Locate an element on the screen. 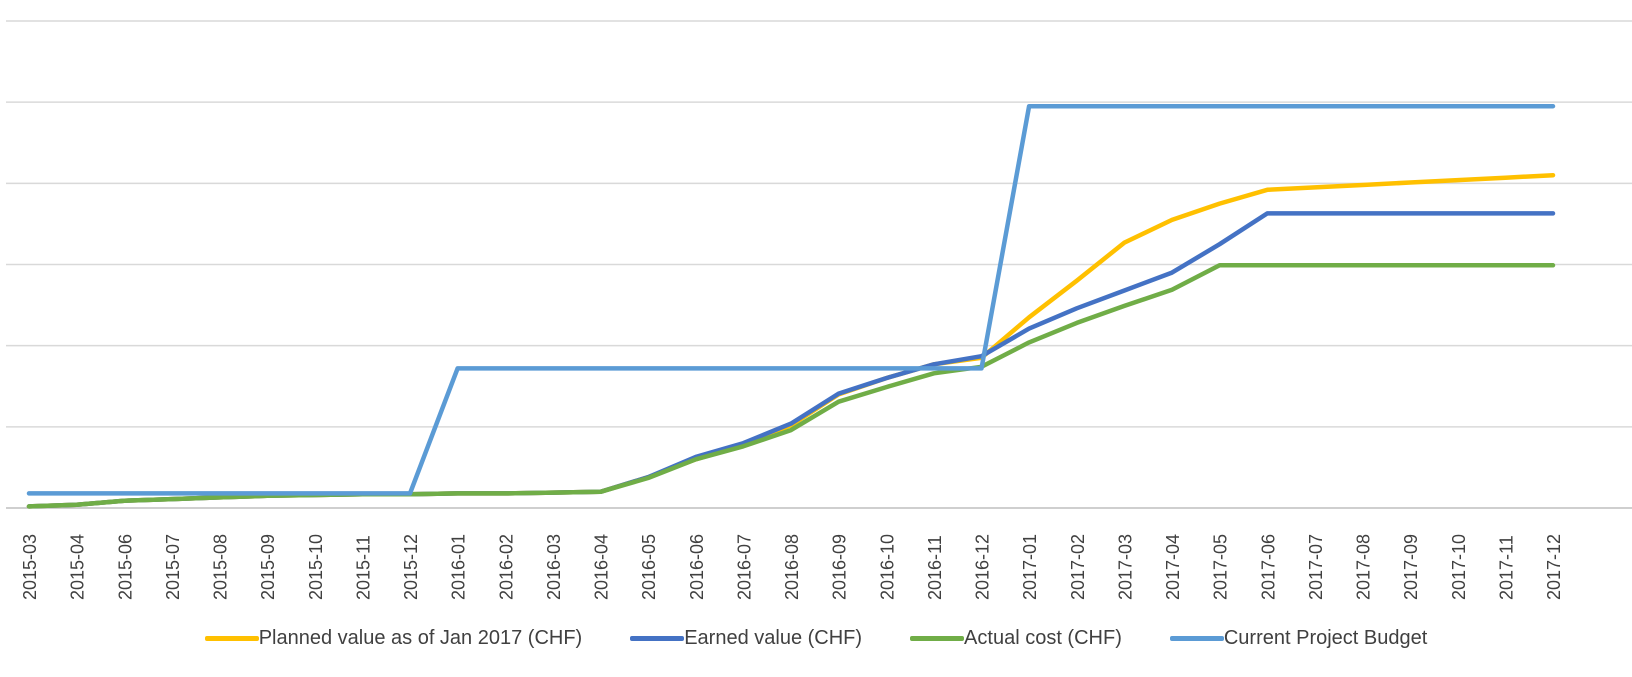 The height and width of the screenshot is (677, 1632). x-tick-label: 2017-03 is located at coordinates (1125, 567).